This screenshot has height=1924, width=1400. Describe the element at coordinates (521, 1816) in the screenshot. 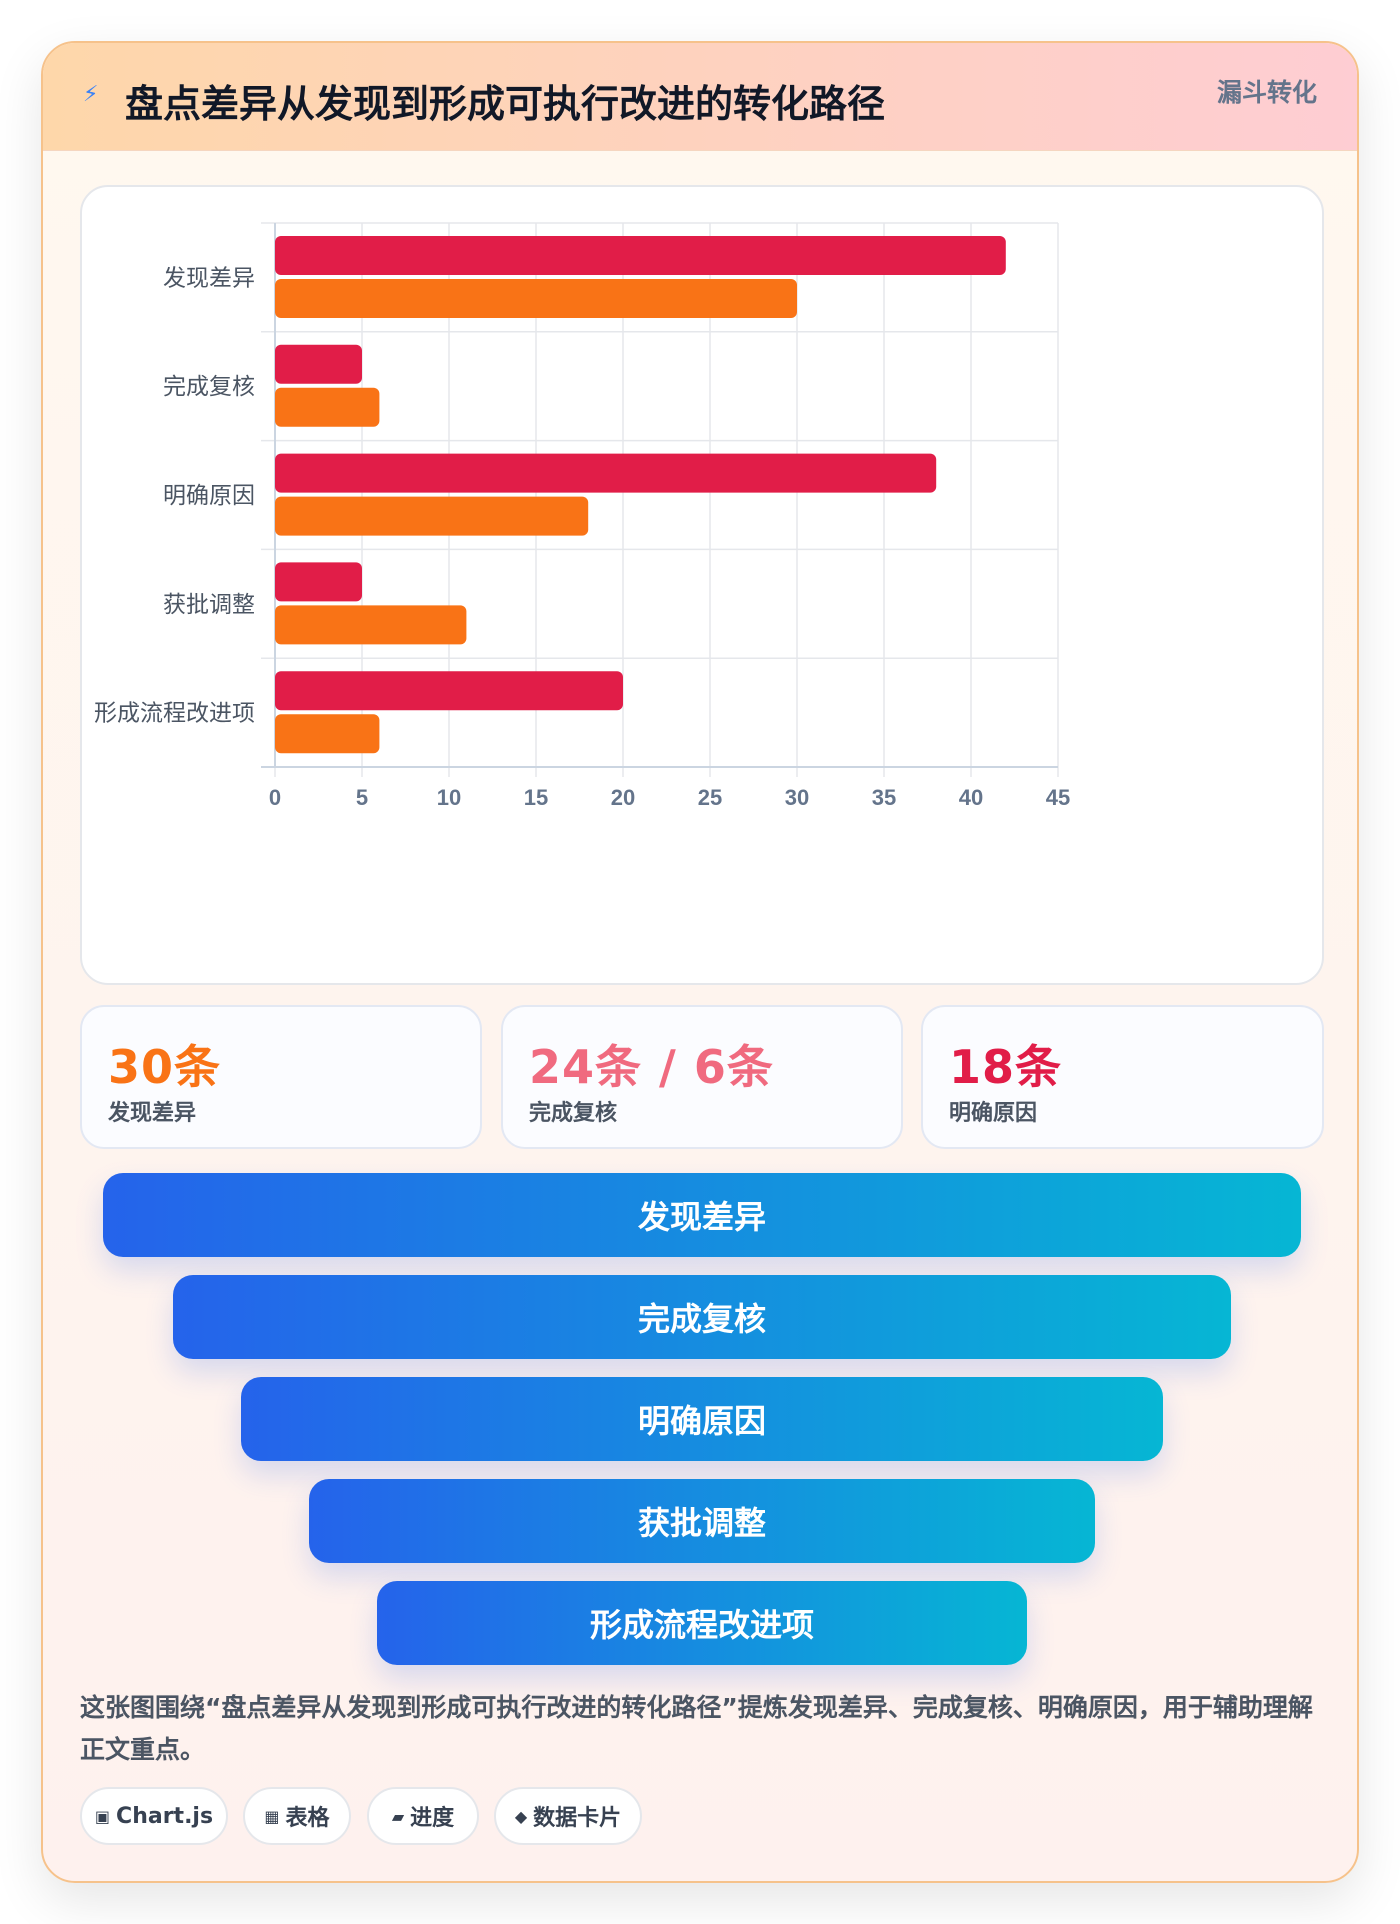

I see `diamond-icon: ◆` at that location.